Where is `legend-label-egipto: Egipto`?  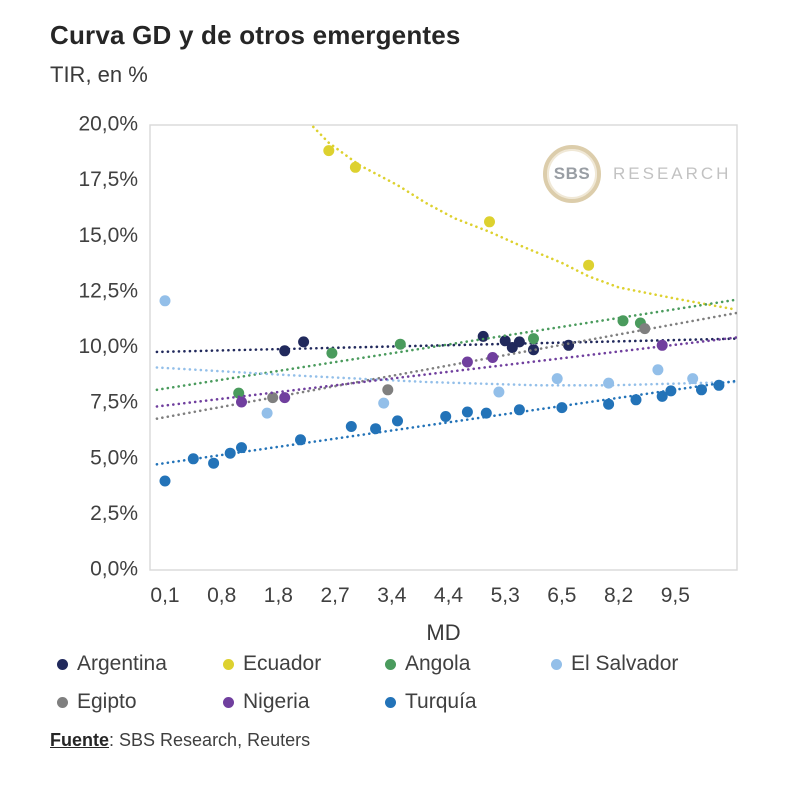 legend-label-egipto: Egipto is located at coordinates (107, 701).